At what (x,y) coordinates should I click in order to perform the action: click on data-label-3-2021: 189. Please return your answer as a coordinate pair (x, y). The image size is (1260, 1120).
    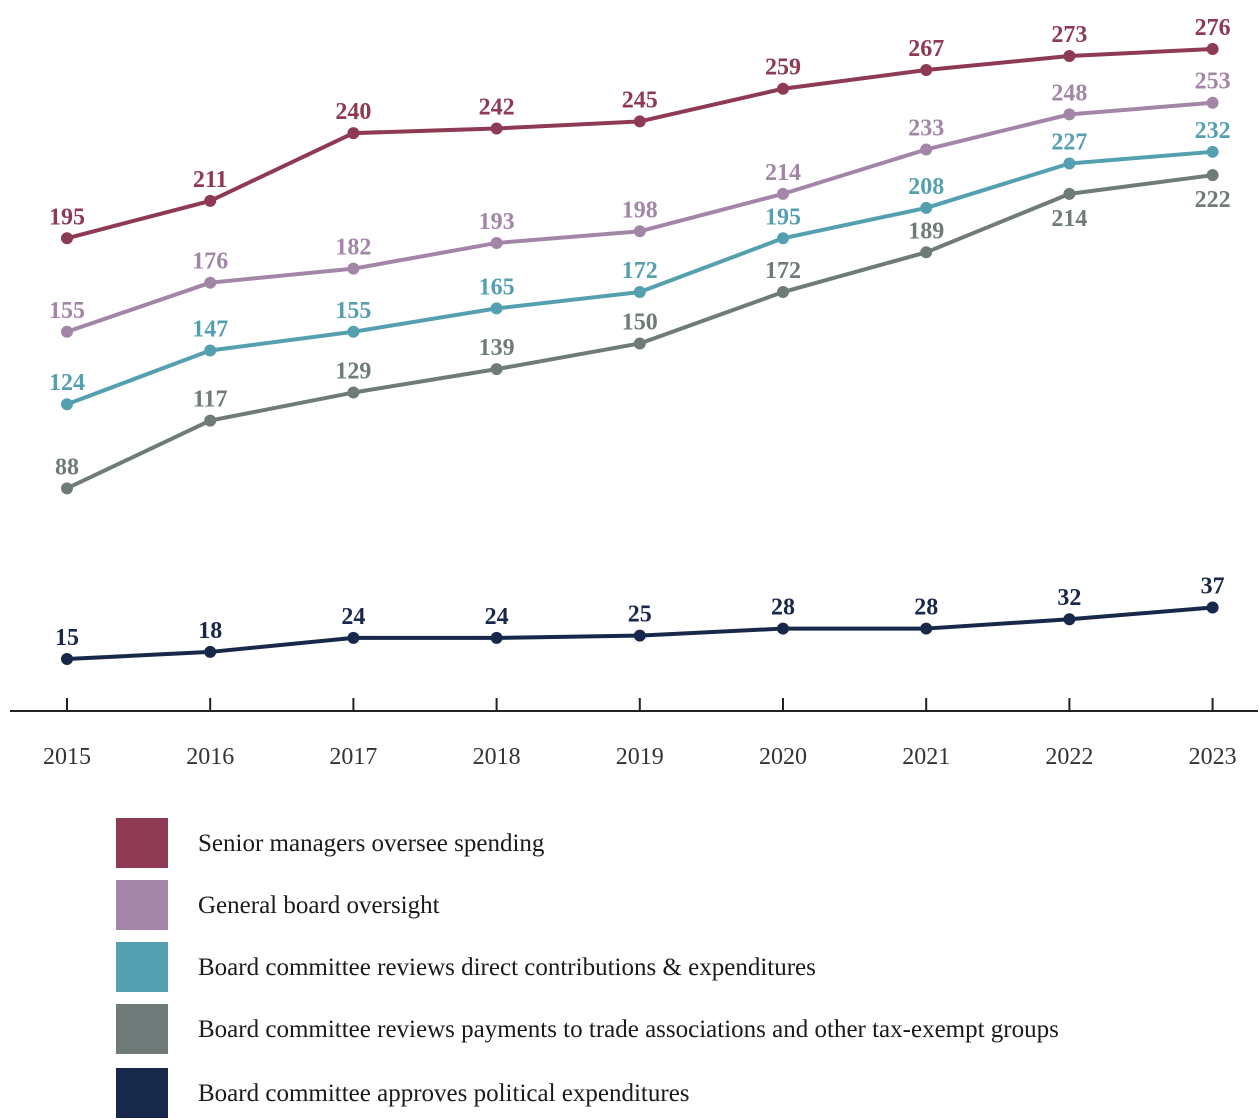
    Looking at the image, I should click on (926, 231).